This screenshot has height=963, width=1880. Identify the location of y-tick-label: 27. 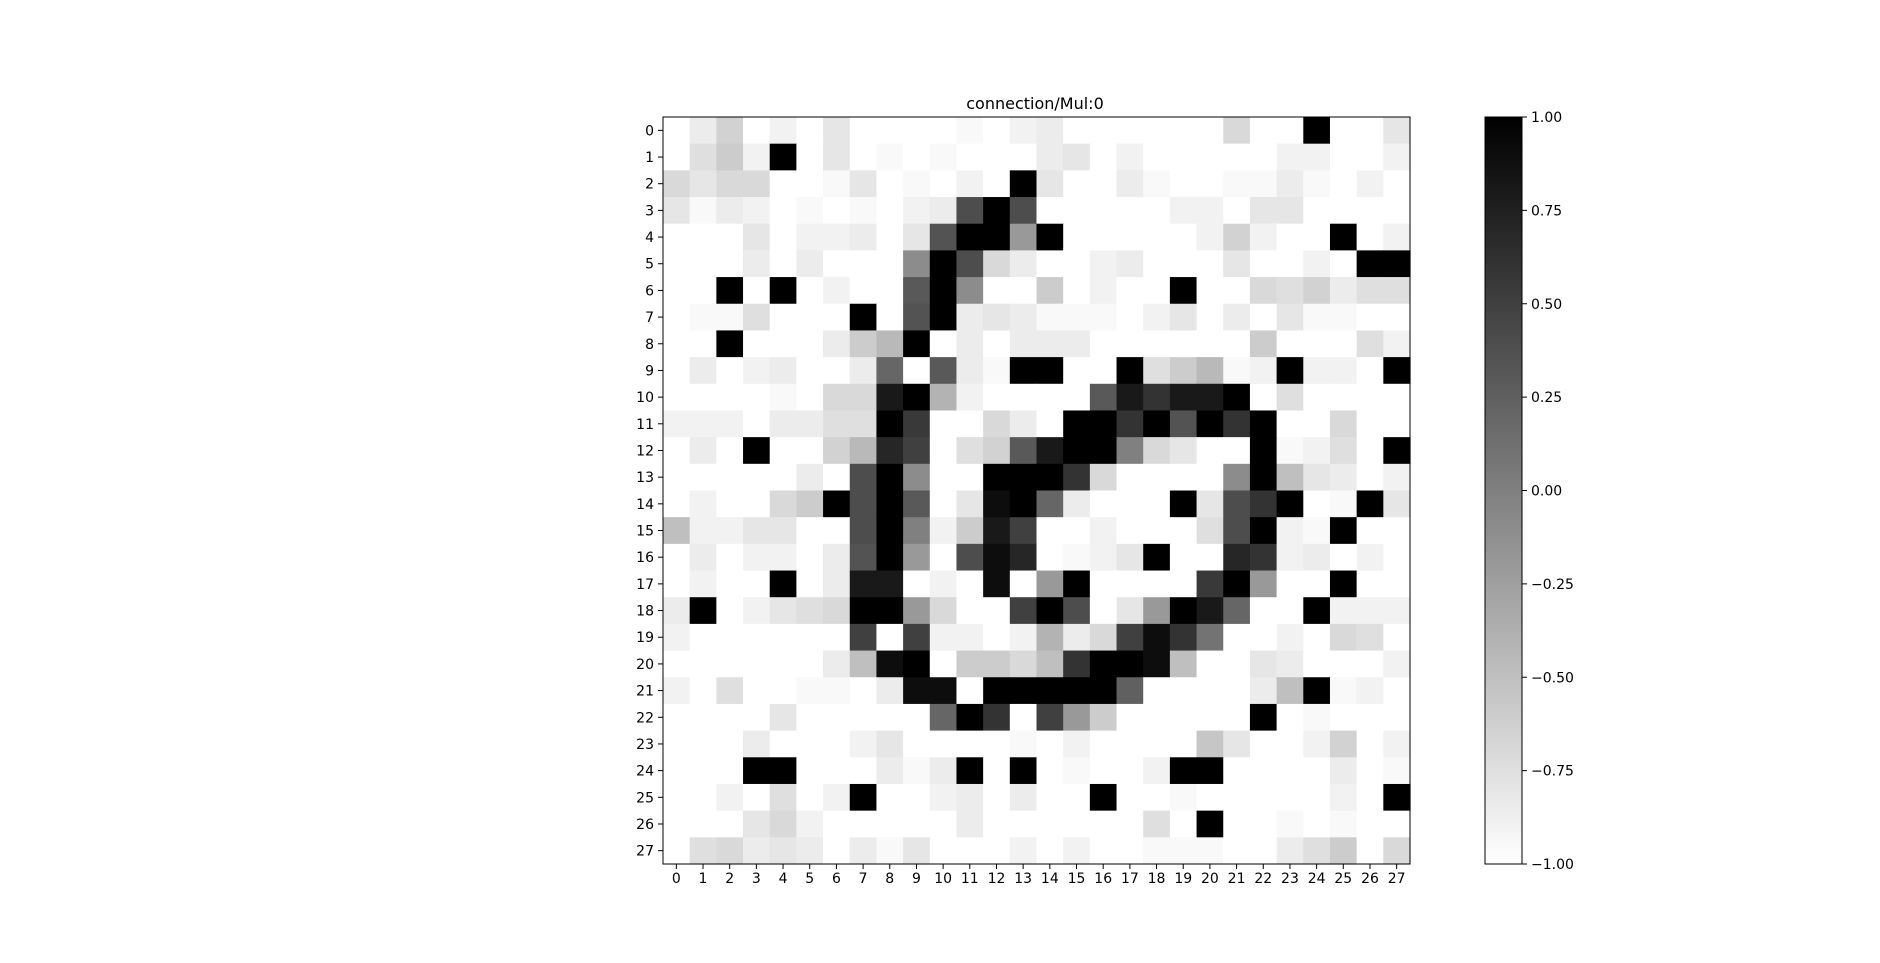
(645, 852).